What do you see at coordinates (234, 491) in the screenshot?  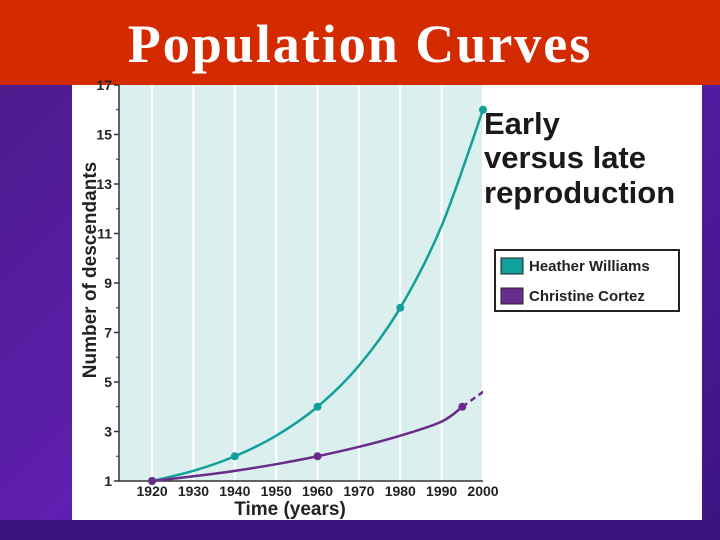 I see `x-tick-label-1940: 1940` at bounding box center [234, 491].